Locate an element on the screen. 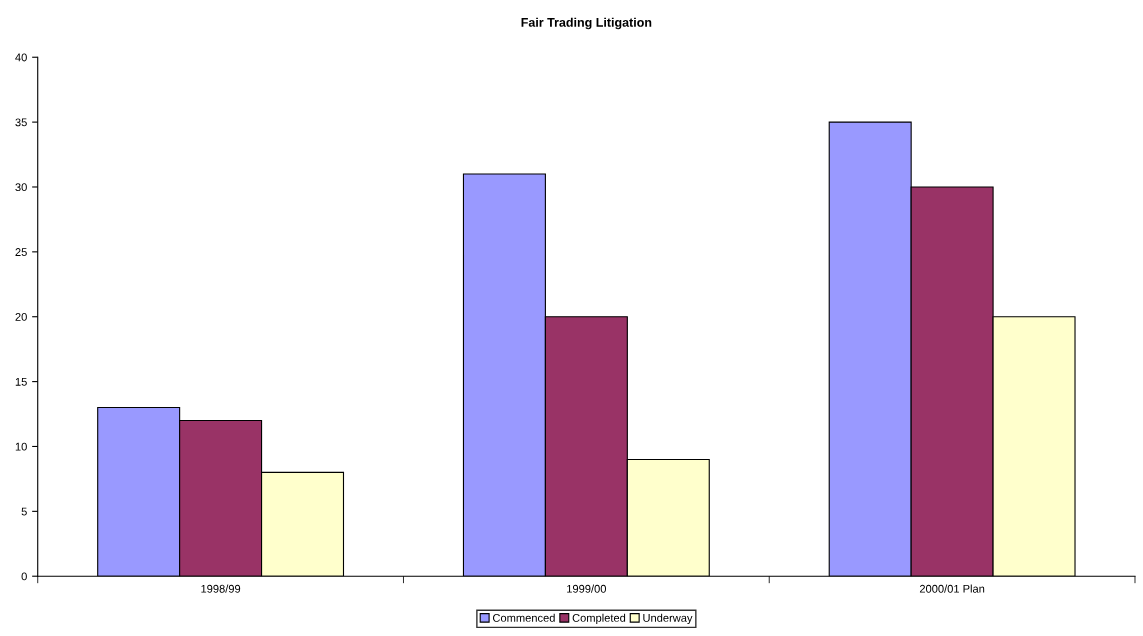 This screenshot has width=1143, height=636. x-tick-label: 1998/99 is located at coordinates (221, 588).